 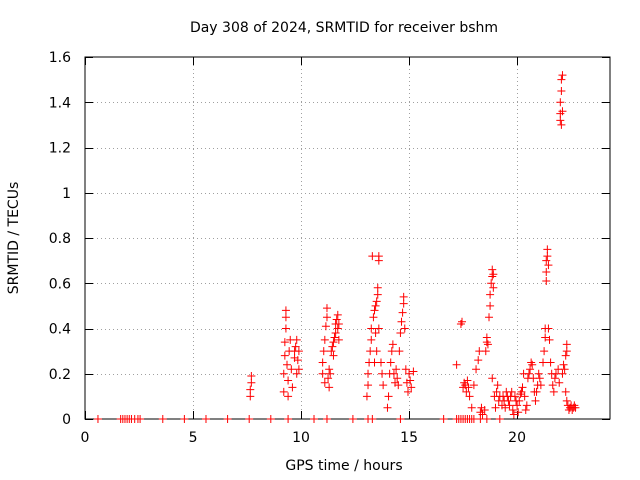 I want to click on y-tick-label: 0.6, so click(x=60, y=284).